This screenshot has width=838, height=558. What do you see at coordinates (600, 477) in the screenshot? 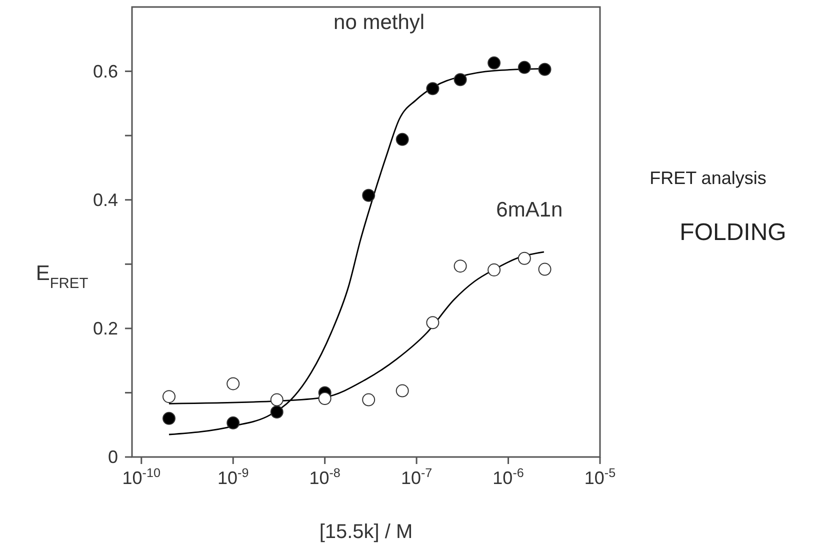
I see `x-tick-label: 10$^{-5}$` at bounding box center [600, 477].